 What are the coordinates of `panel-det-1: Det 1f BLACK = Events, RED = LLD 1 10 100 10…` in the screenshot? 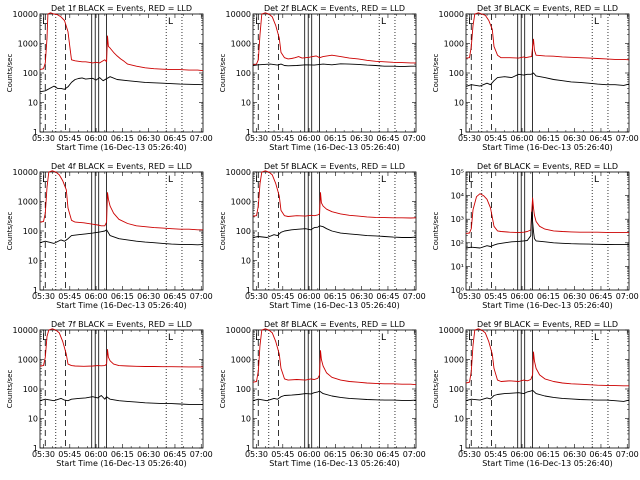 It's located at (109, 78).